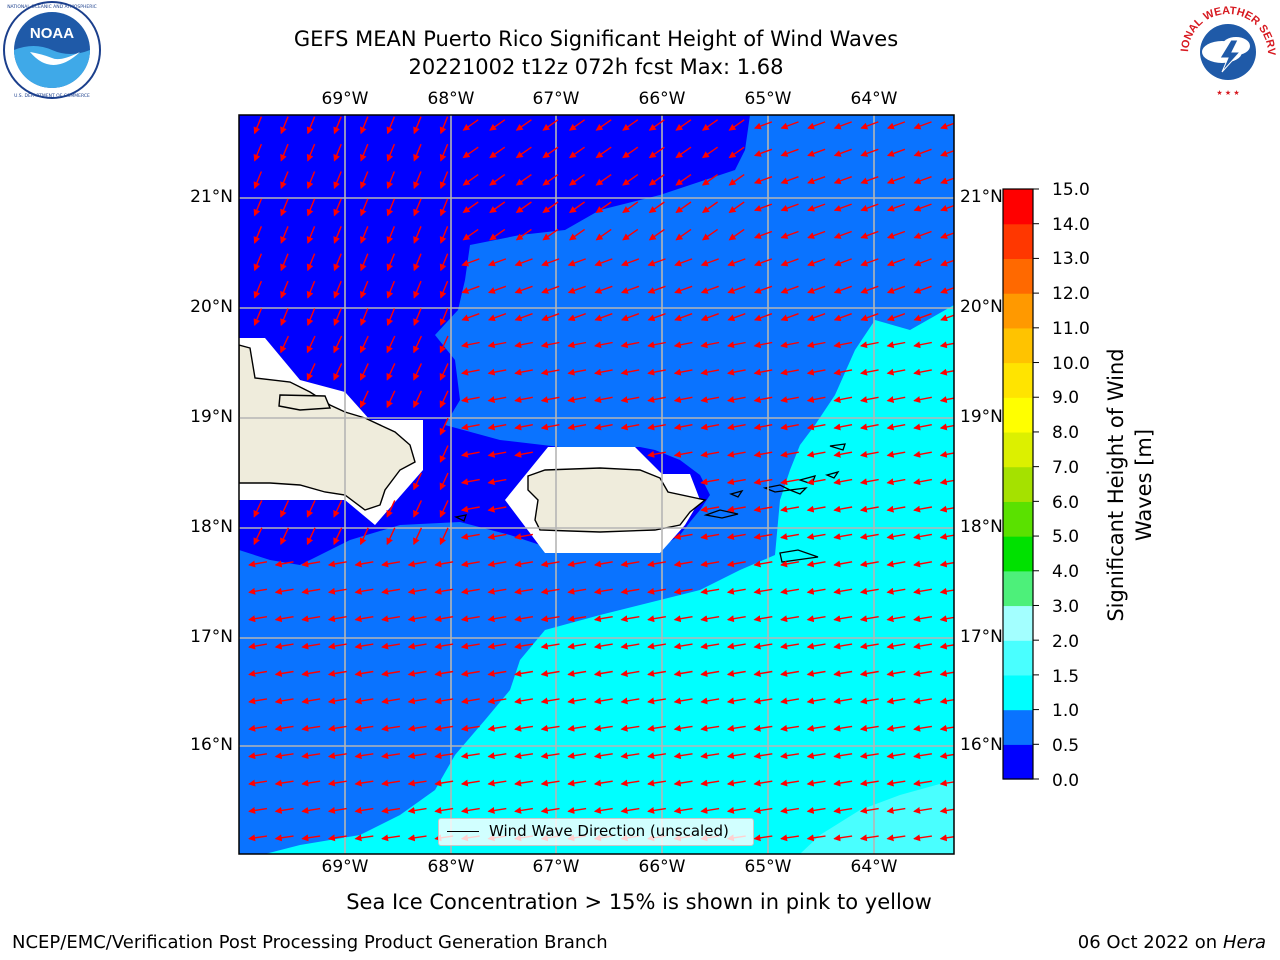  Describe the element at coordinates (1066, 537) in the screenshot. I see `colorbar-tick: 5.0` at that location.